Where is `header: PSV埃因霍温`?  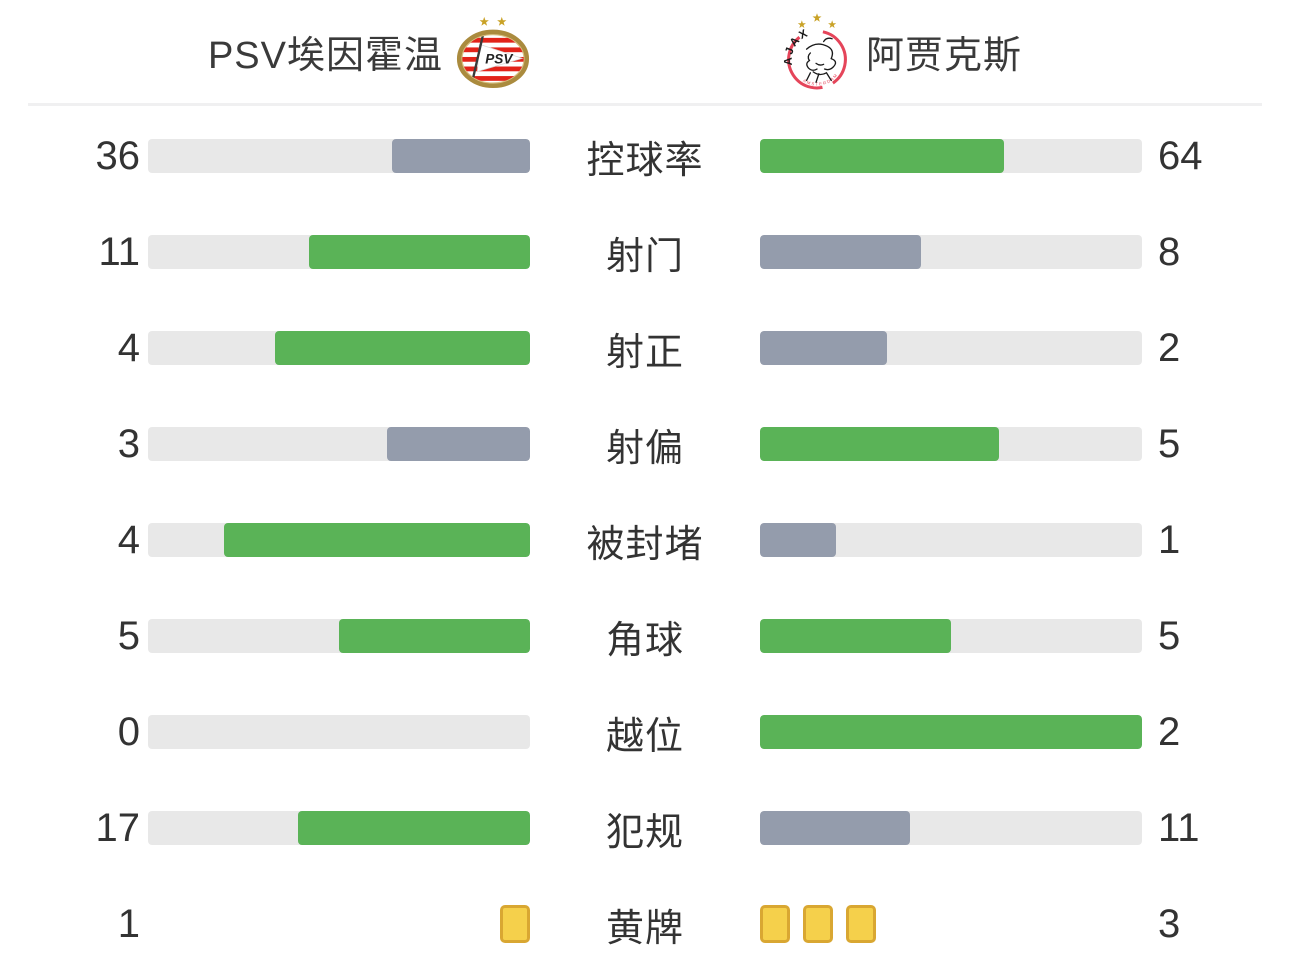
header: PSV埃因霍温 is located at coordinates (645, 51).